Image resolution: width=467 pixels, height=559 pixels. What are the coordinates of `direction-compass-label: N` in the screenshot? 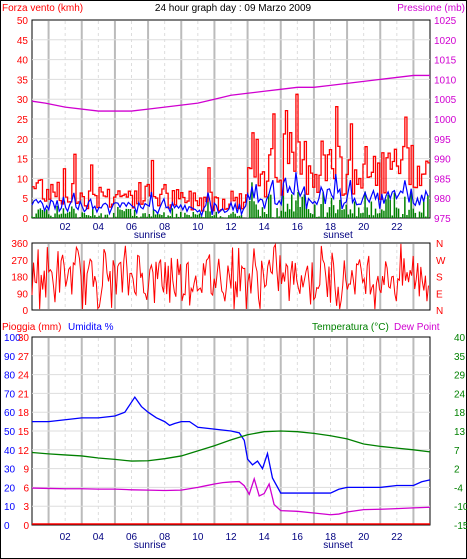 It's located at (439, 244).